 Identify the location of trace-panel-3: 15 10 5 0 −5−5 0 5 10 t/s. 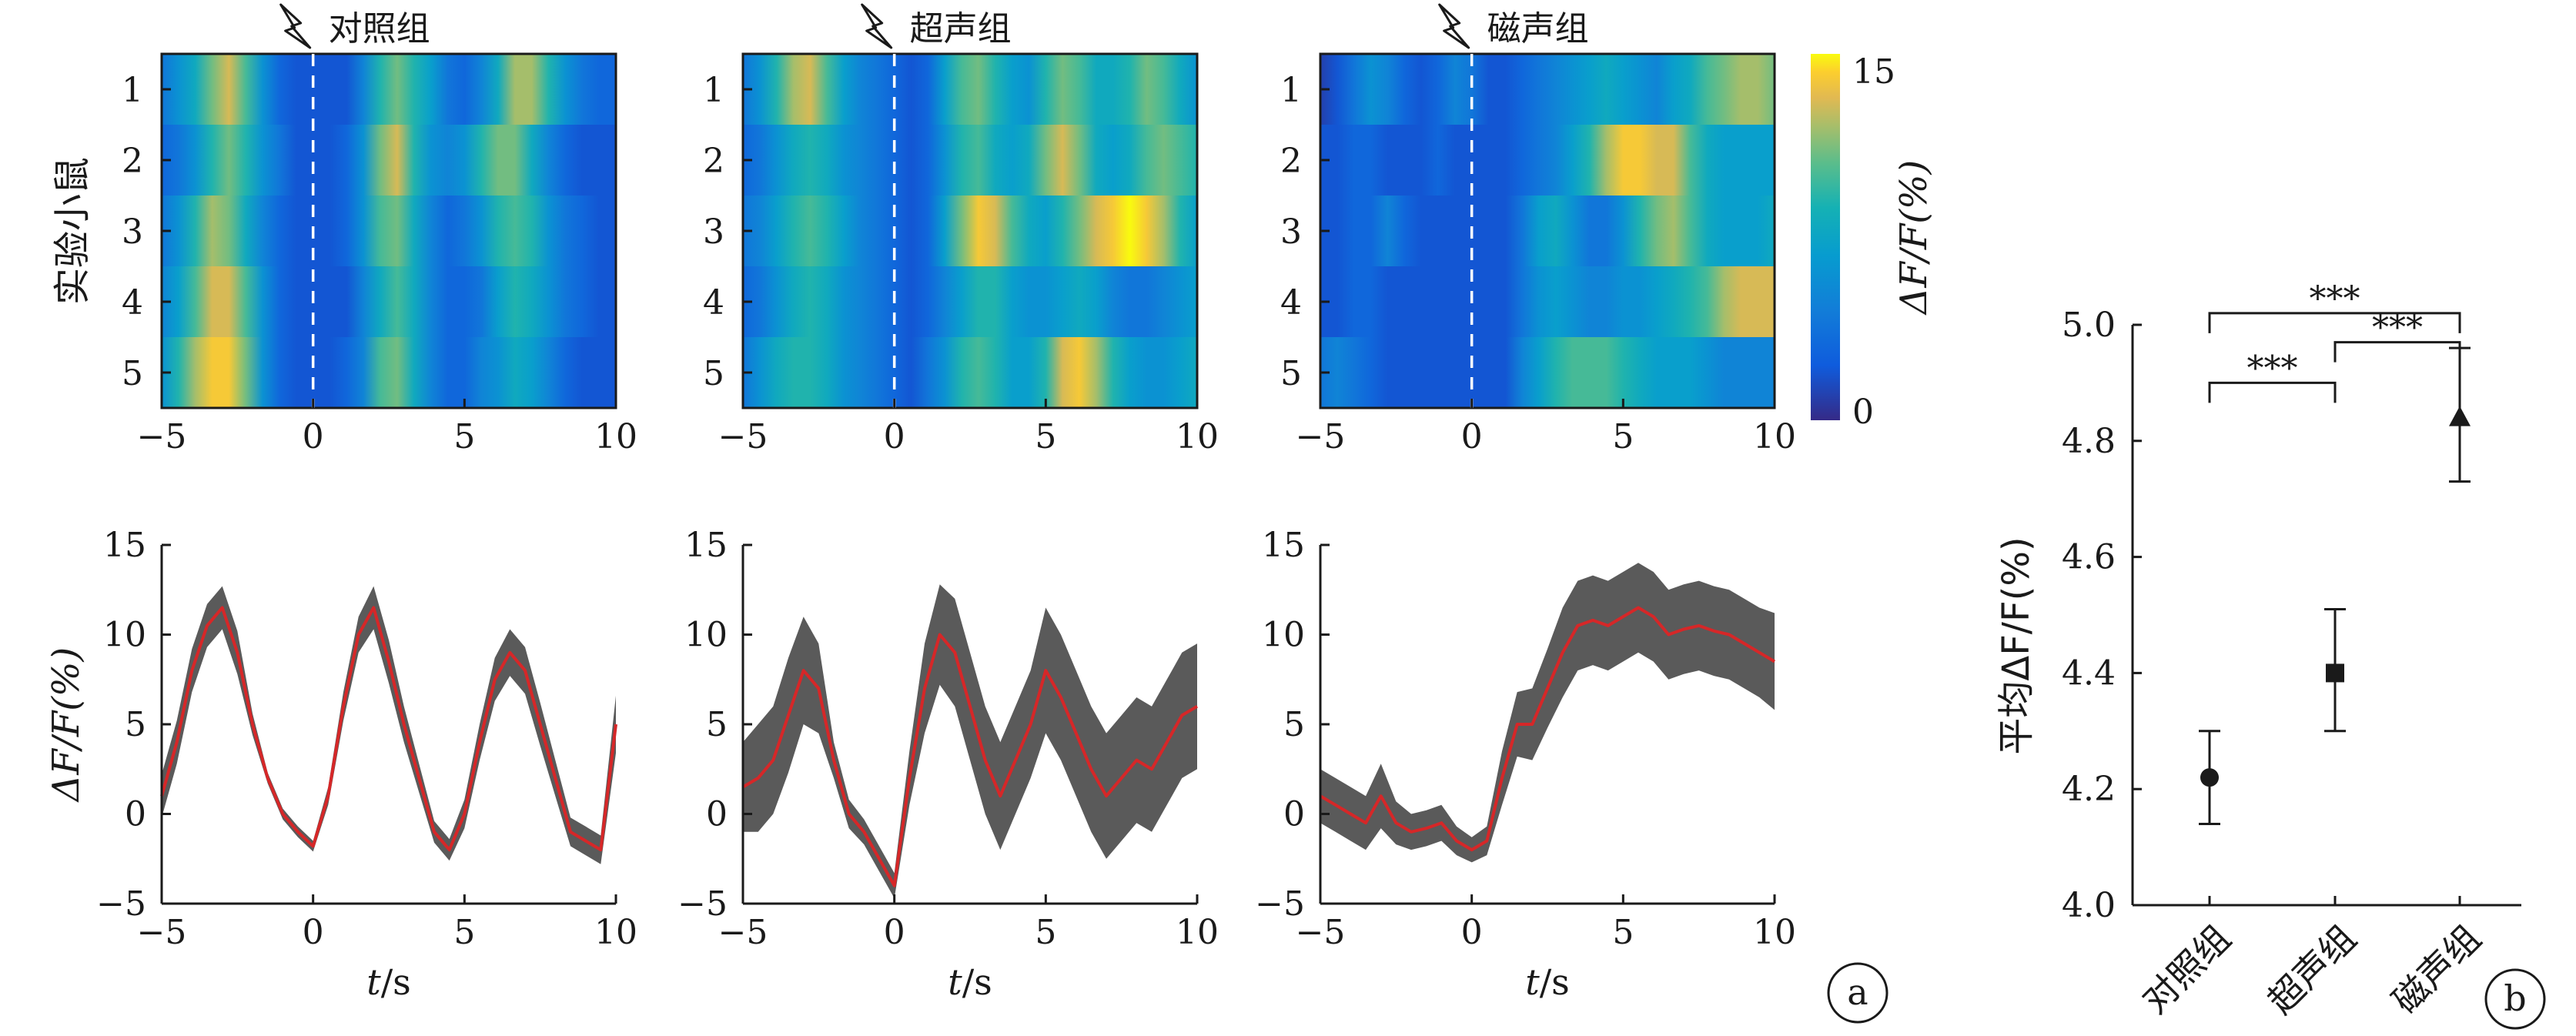
(1526, 764).